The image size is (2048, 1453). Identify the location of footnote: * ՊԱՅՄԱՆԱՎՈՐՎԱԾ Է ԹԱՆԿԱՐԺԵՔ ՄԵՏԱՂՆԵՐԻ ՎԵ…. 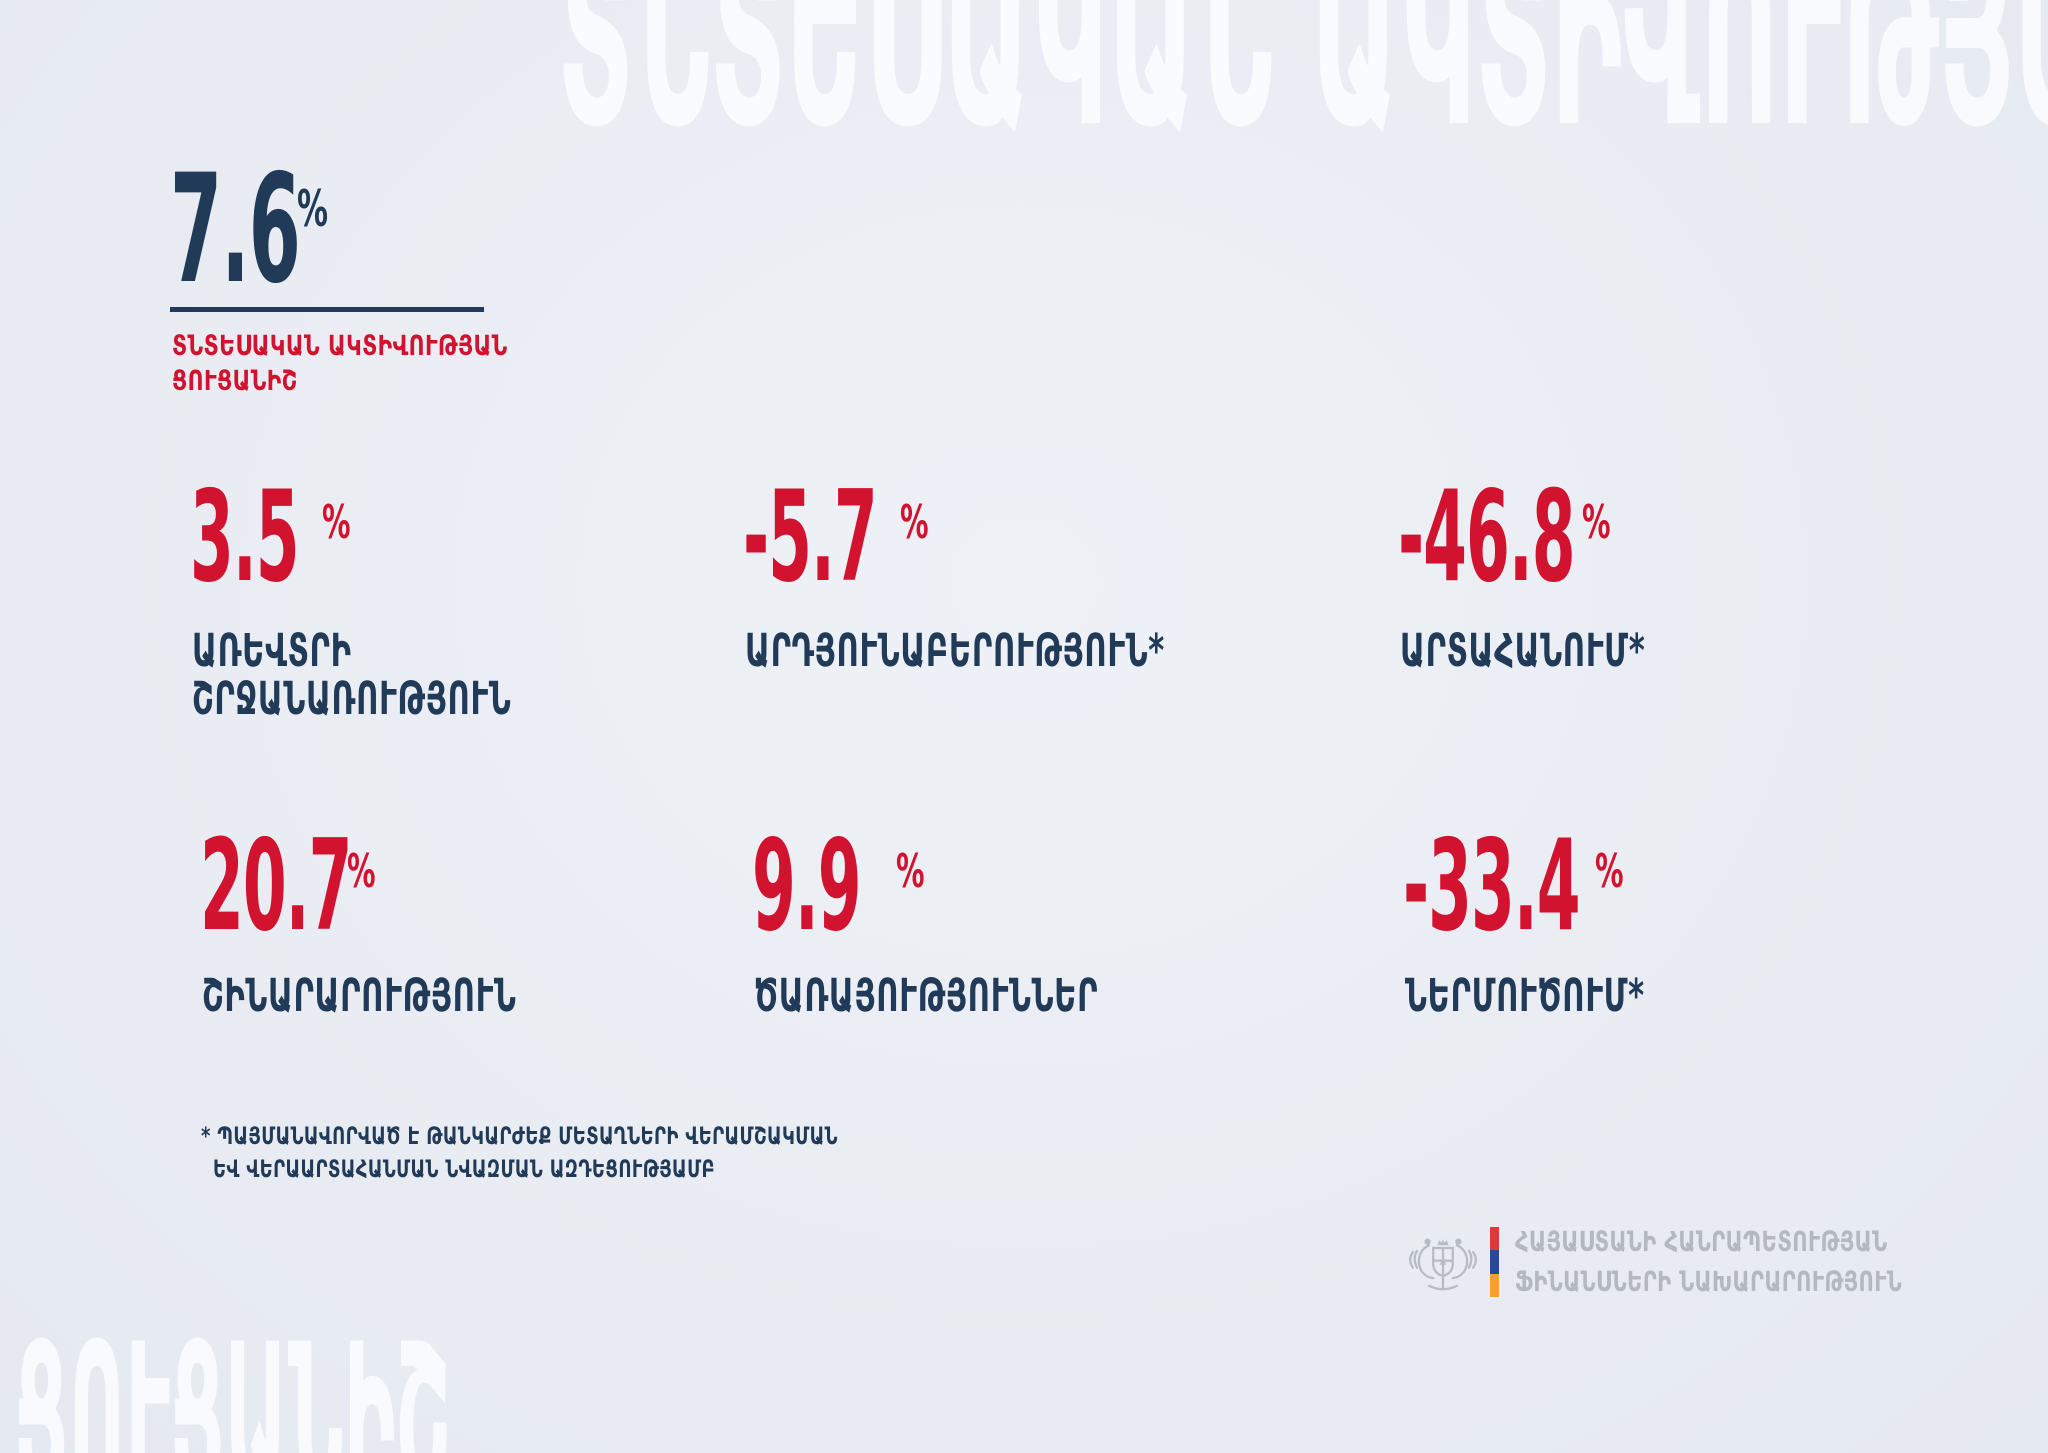
(519, 1153).